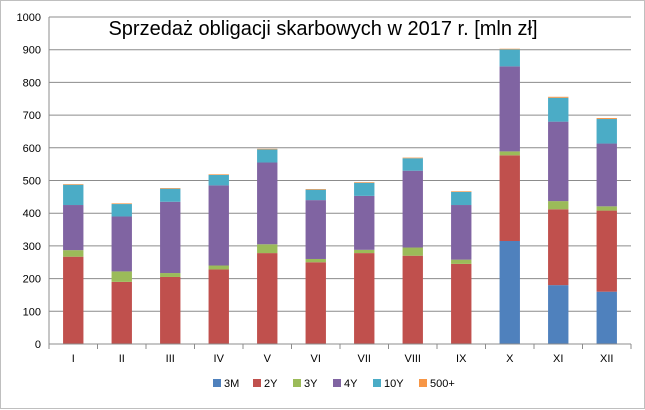 Image resolution: width=645 pixels, height=410 pixels. Describe the element at coordinates (377, 383) in the screenshot. I see `legend-swatch-10Y` at that location.